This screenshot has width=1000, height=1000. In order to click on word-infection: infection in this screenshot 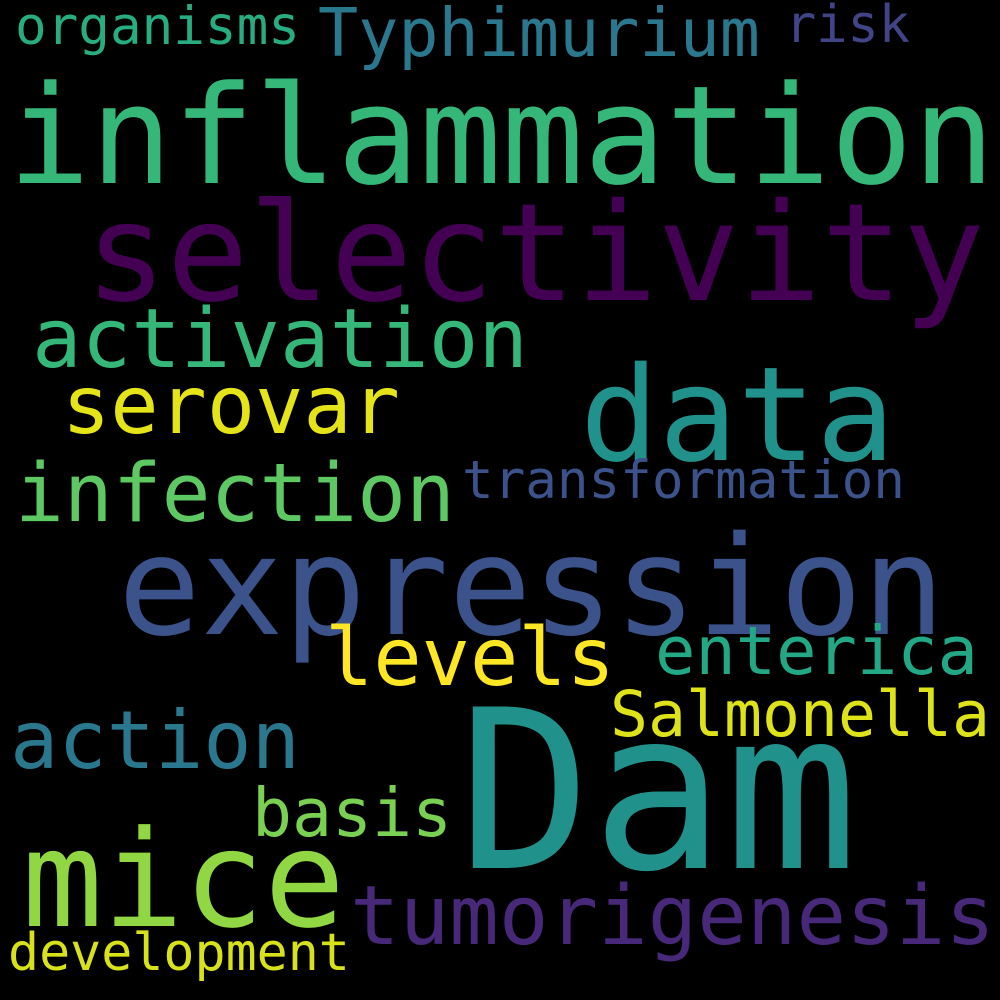, I will do `click(235, 494)`.